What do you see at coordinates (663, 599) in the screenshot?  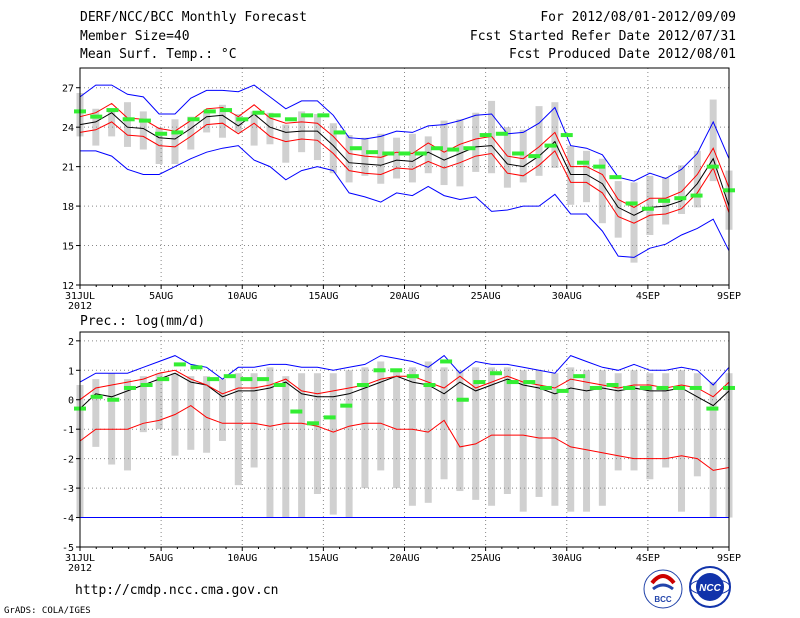 I see `svg-text: BCC` at bounding box center [663, 599].